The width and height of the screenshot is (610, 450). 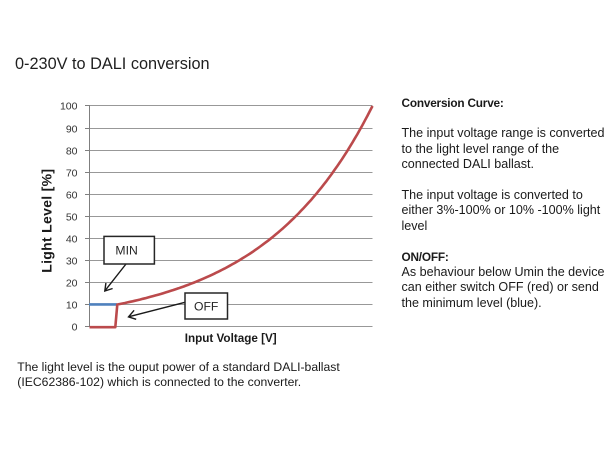 I want to click on svg-text: 50, so click(x=72, y=217).